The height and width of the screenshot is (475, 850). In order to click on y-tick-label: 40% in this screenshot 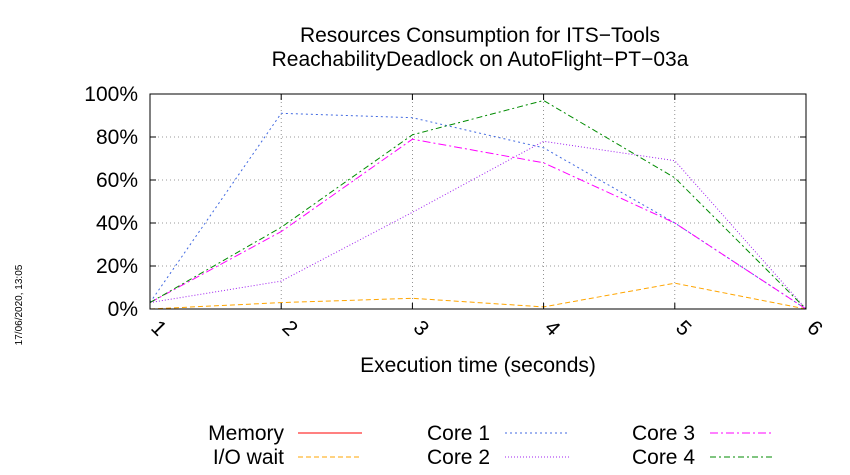, I will do `click(117, 223)`.